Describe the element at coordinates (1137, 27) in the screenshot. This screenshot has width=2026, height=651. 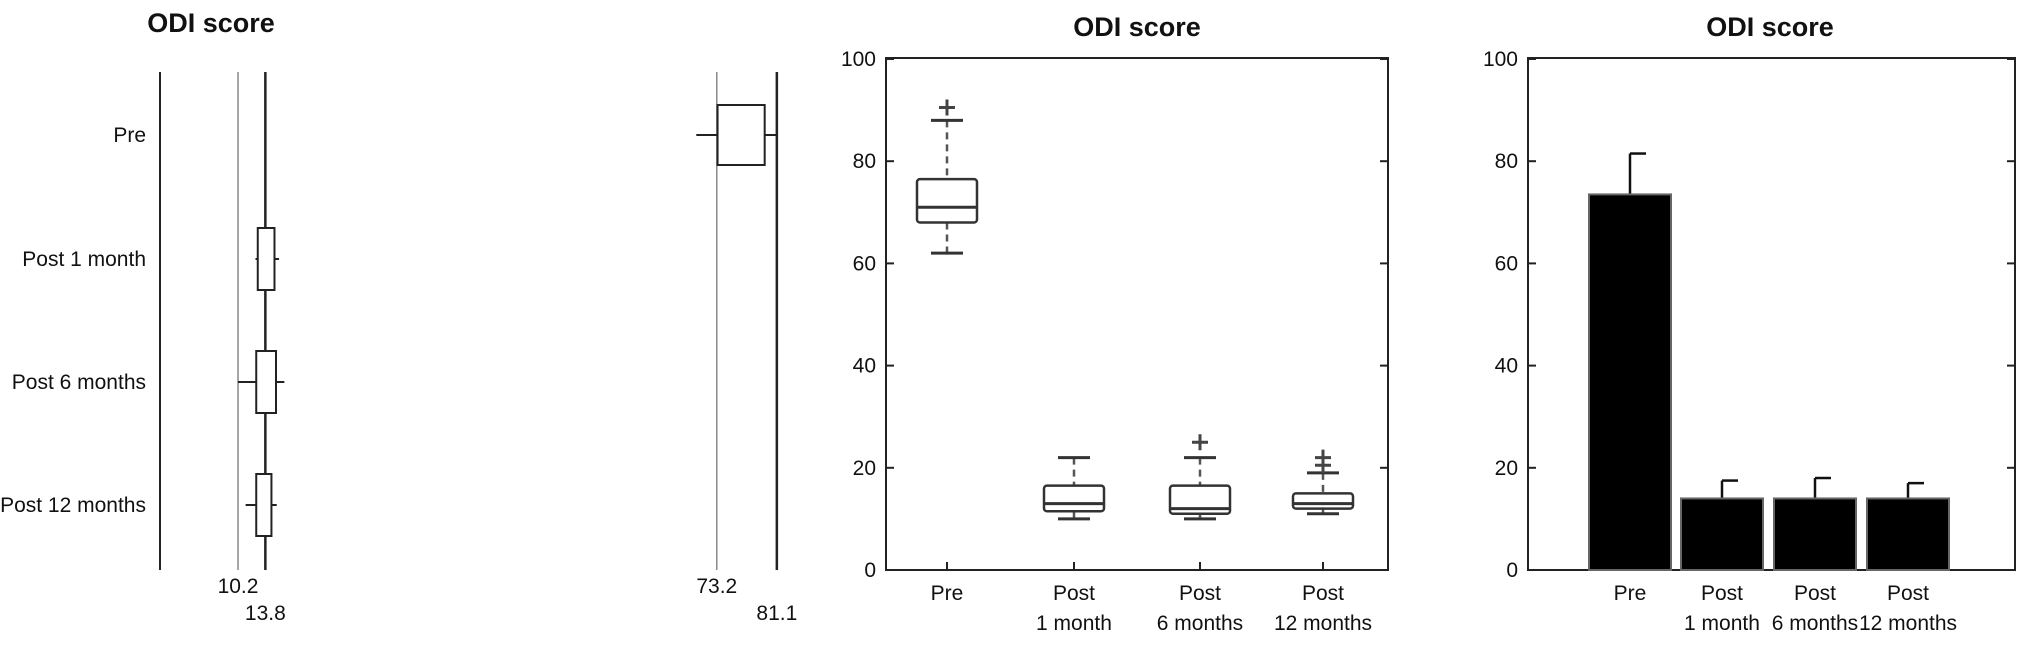
I see `boxplot-title: ODI score` at that location.